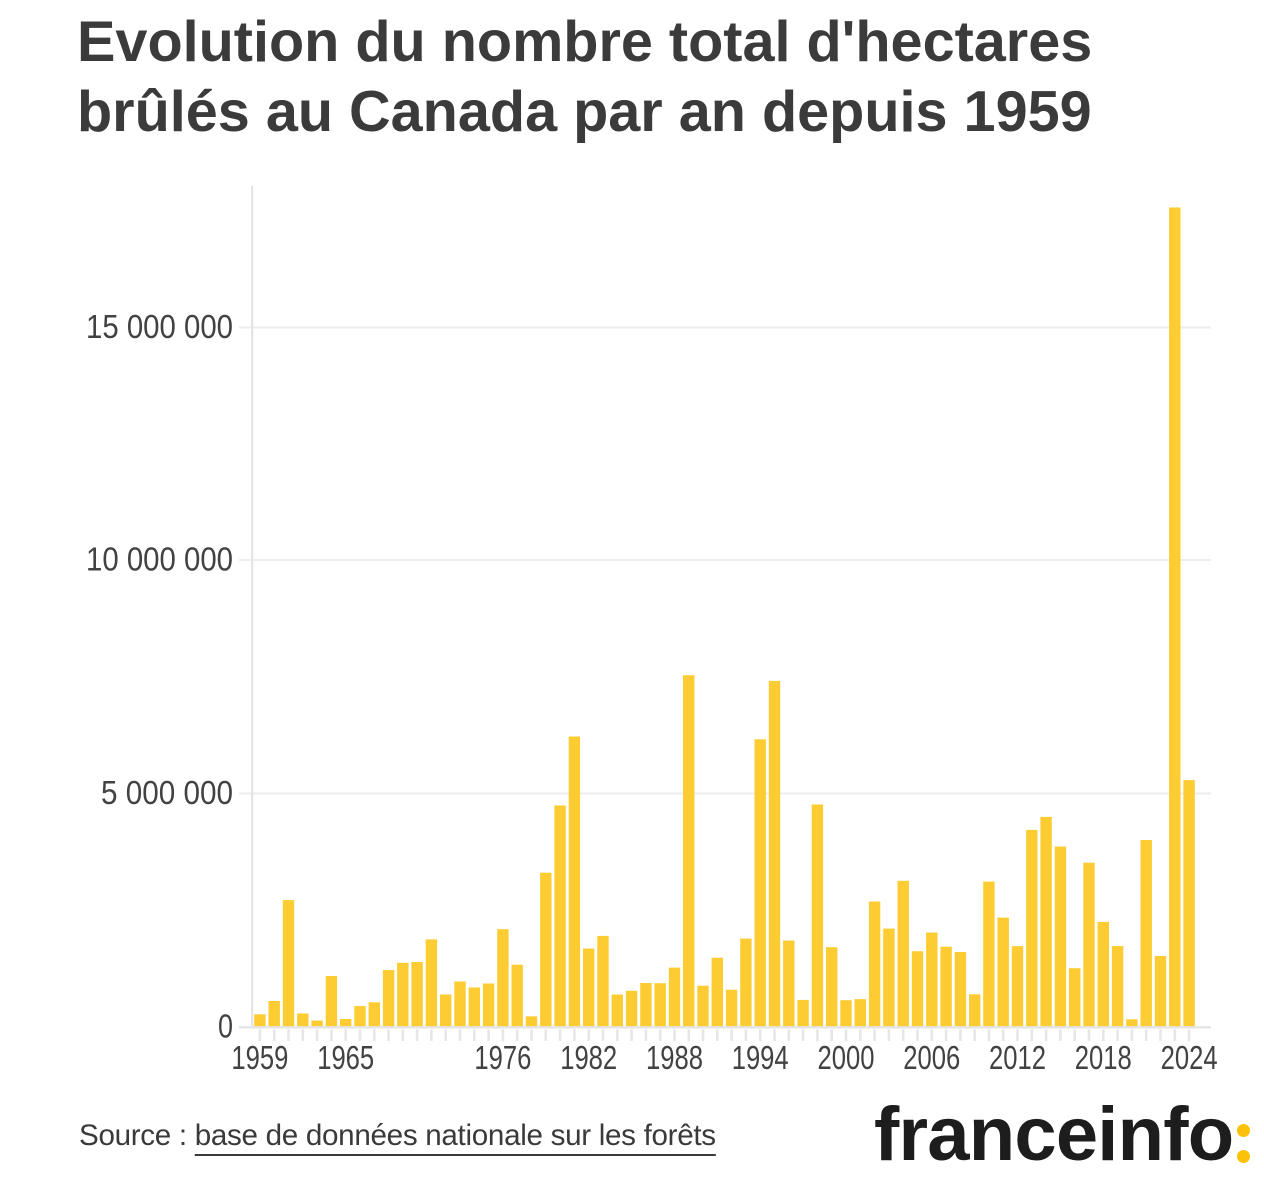 This screenshot has height=1182, width=1264. I want to click on svg-text: 1976, so click(502, 1057).